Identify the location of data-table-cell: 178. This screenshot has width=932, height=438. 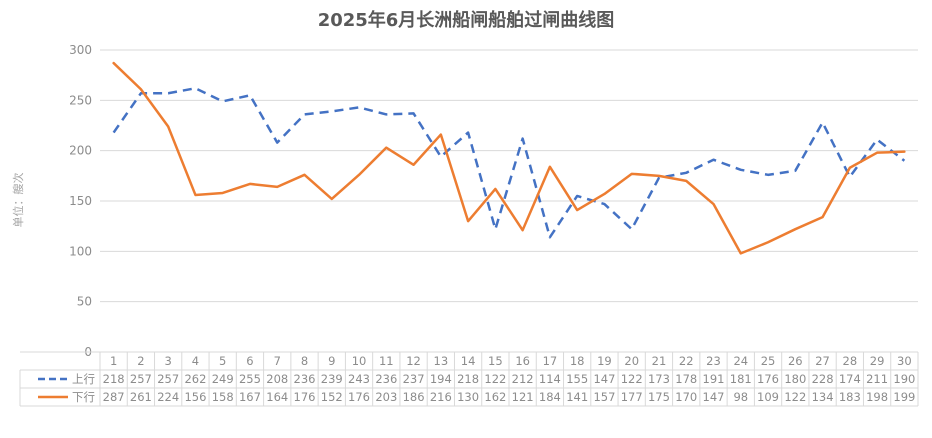
(686, 379).